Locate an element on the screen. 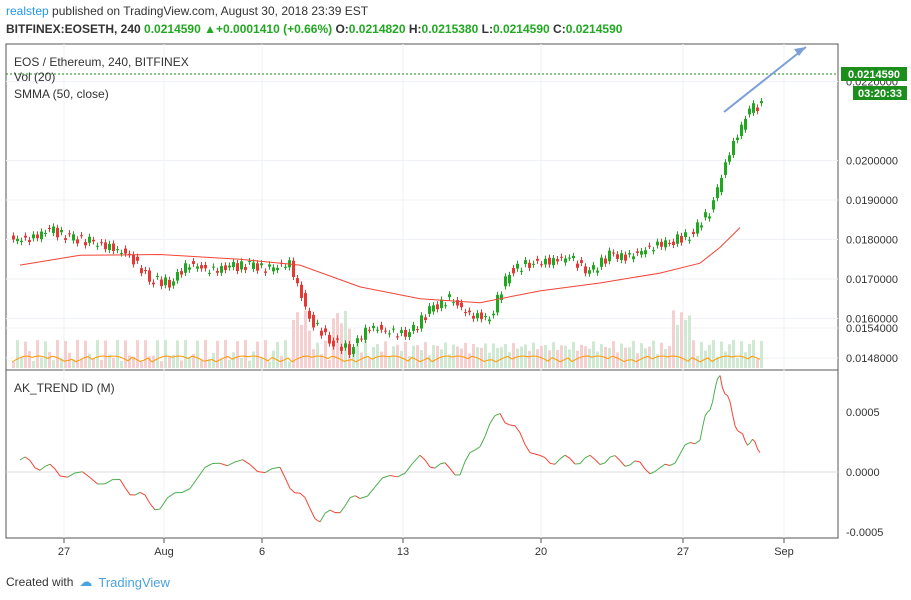 This screenshot has height=600, width=911. y-tick-label: 0.0170000 is located at coordinates (872, 280).